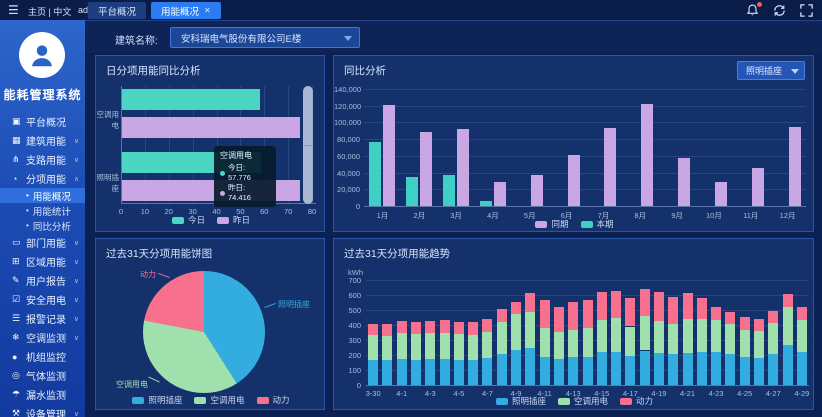 The width and height of the screenshot is (822, 417). What do you see at coordinates (574, 224) in the screenshot?
I see `chart-legend: 同期 本期` at bounding box center [574, 224].